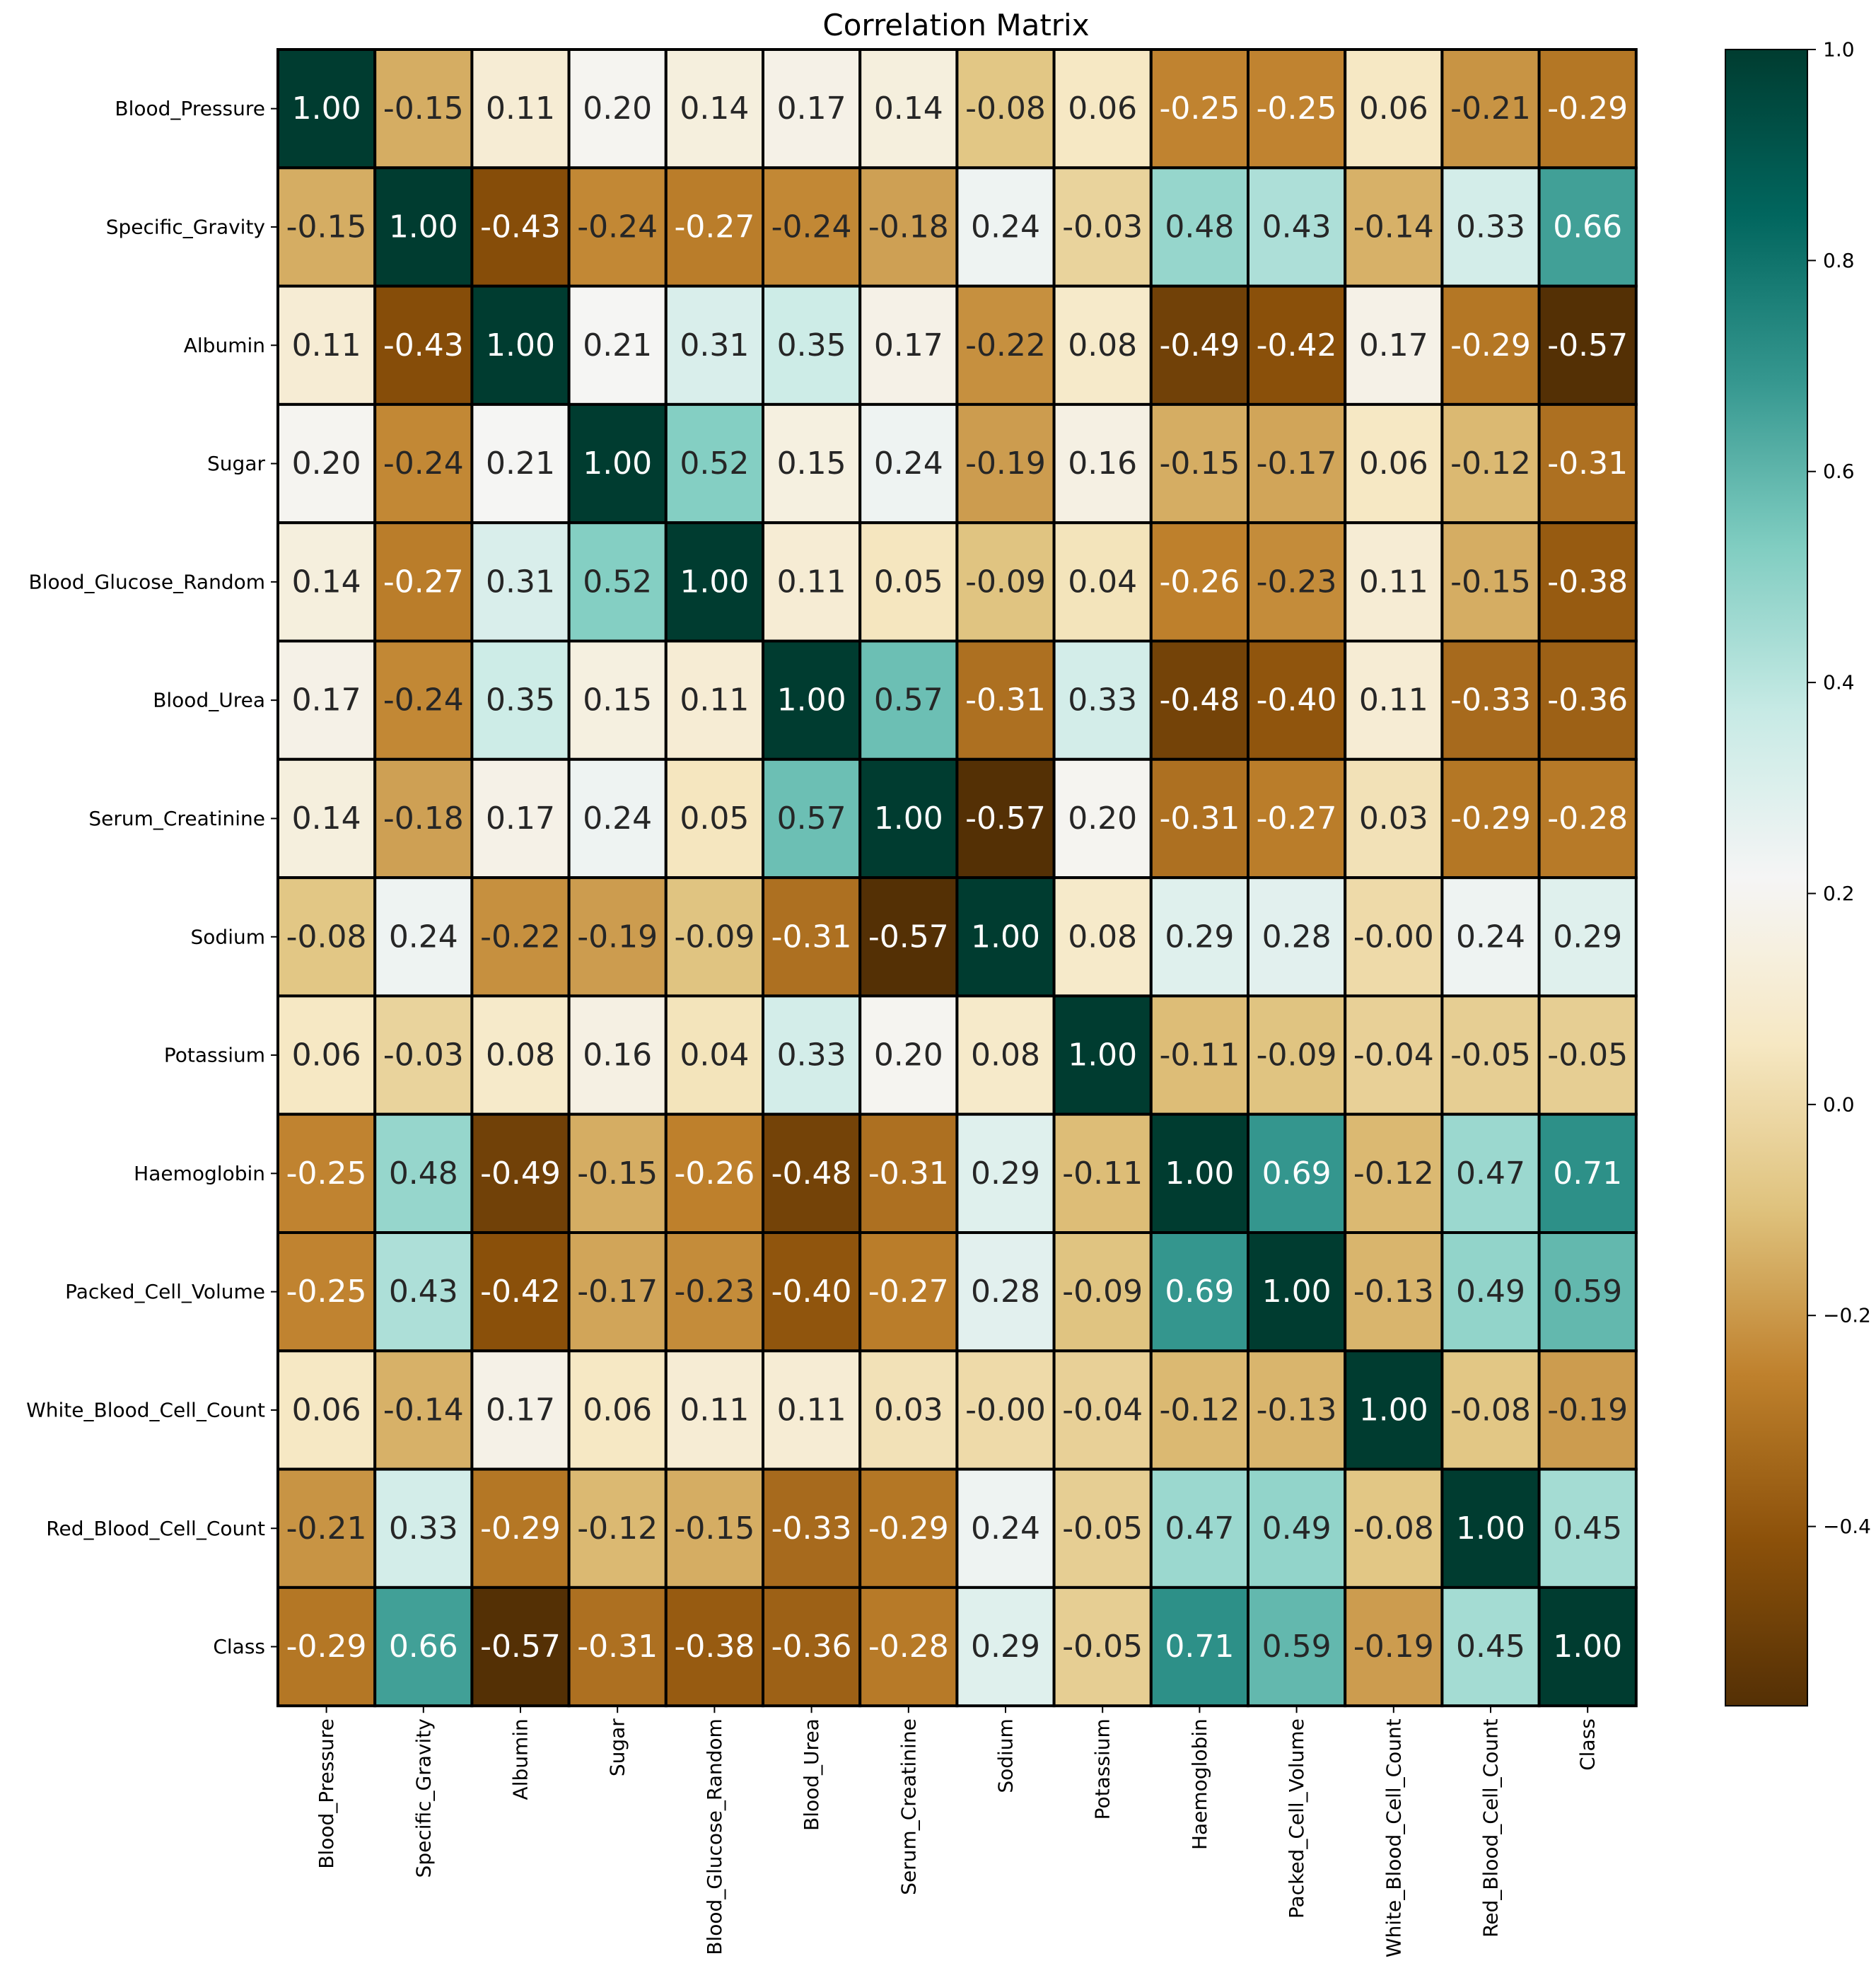 The width and height of the screenshot is (1876, 1985). Describe the element at coordinates (228, 936) in the screenshot. I see `y-tick-label-7: Sodium` at that location.